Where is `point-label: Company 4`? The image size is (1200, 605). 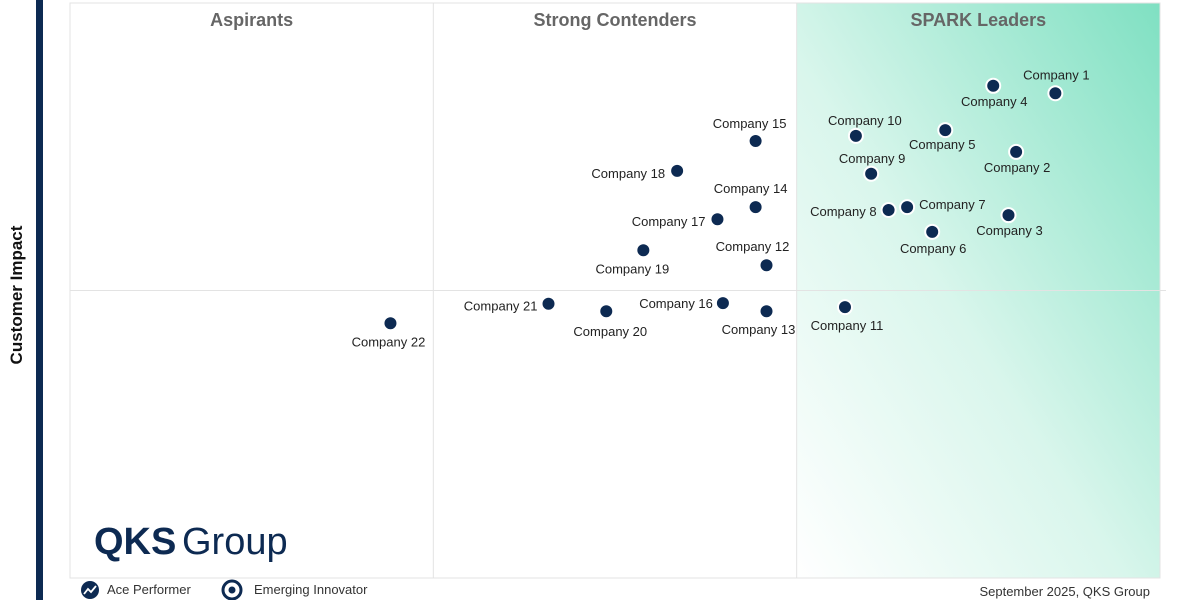 point-label: Company 4 is located at coordinates (994, 101).